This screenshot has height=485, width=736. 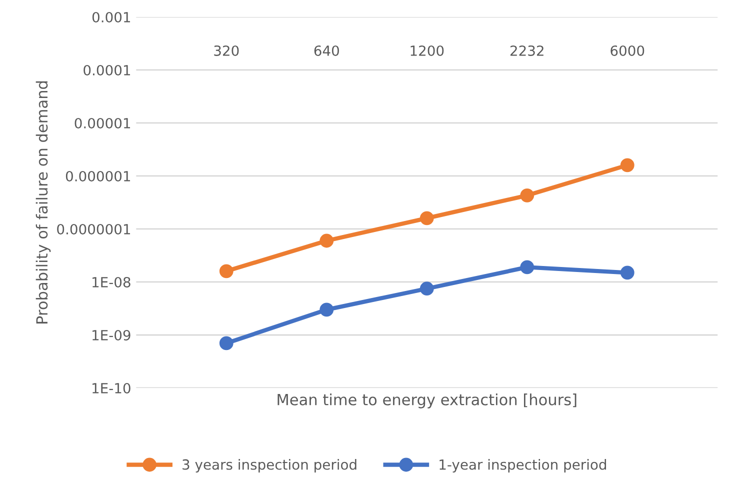 I want to click on x-tick-label: 1200, so click(x=427, y=50).